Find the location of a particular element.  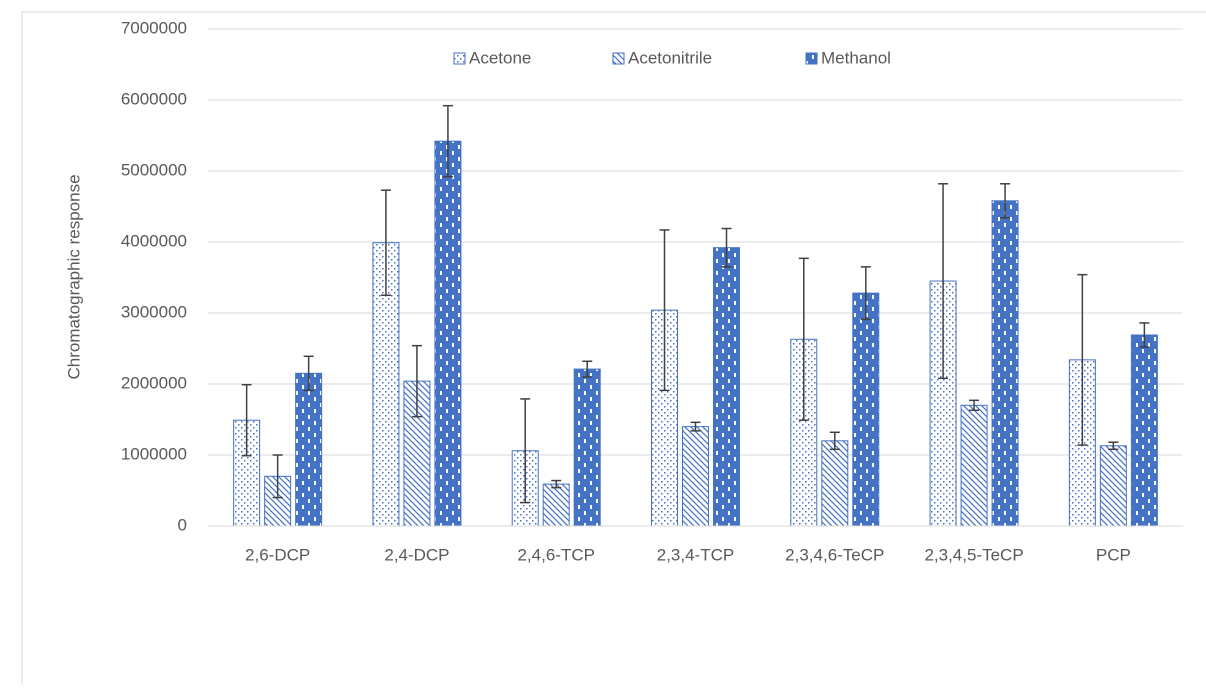

y-tick-label: 1000000 is located at coordinates (154, 453).